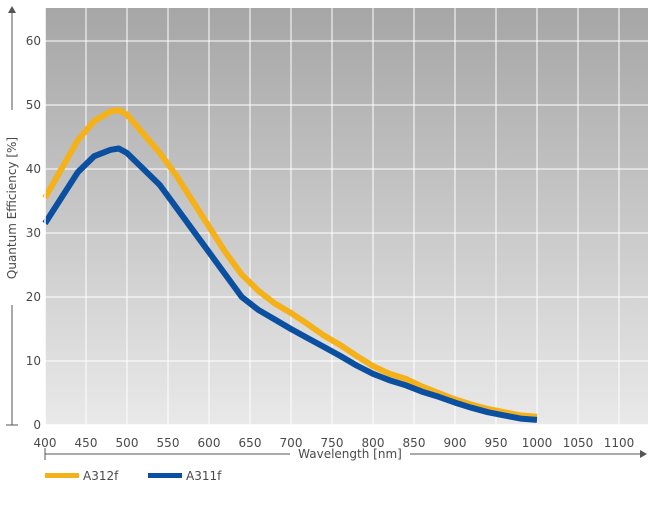  Describe the element at coordinates (62, 475) in the screenshot. I see `legend-swatch-a312f` at that location.